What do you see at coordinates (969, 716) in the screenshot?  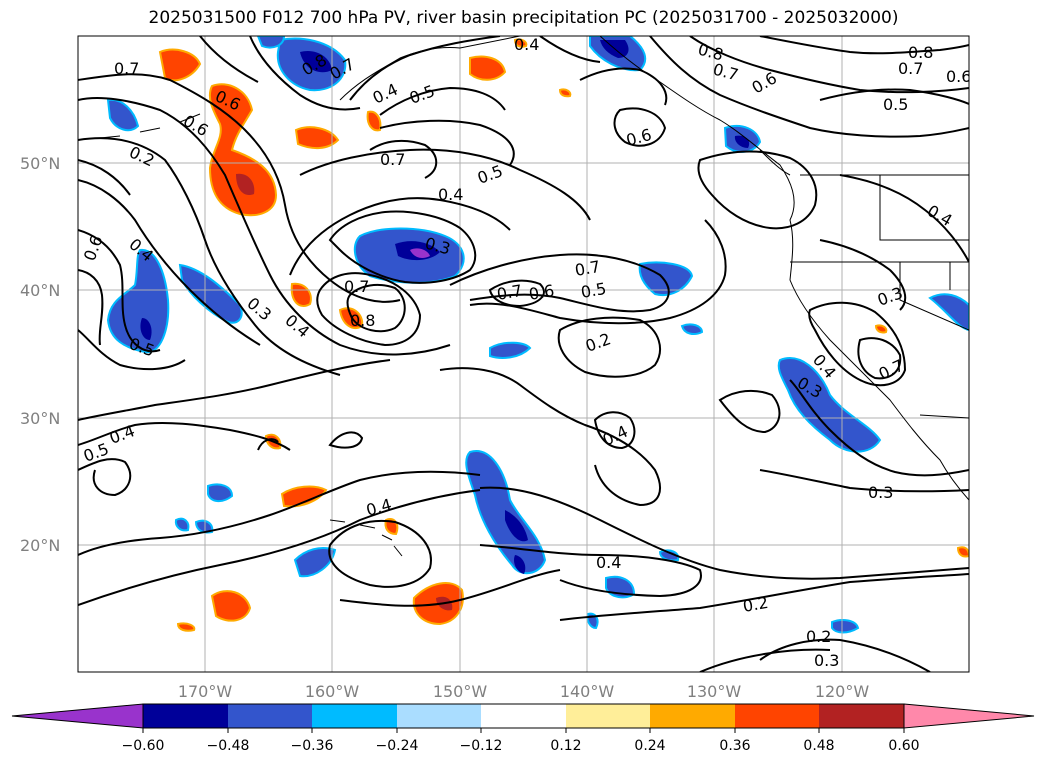 I see `colorbar-extend-high` at bounding box center [969, 716].